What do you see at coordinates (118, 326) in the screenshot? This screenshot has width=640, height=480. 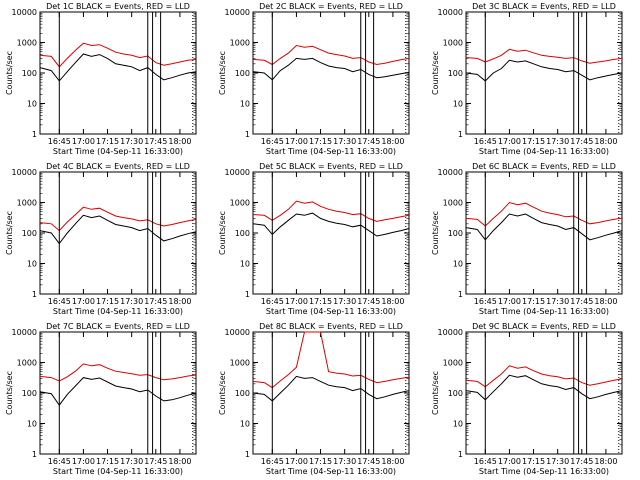 I see `panel-title: Det 7C BLACK = Events, RED = LLD` at bounding box center [118, 326].